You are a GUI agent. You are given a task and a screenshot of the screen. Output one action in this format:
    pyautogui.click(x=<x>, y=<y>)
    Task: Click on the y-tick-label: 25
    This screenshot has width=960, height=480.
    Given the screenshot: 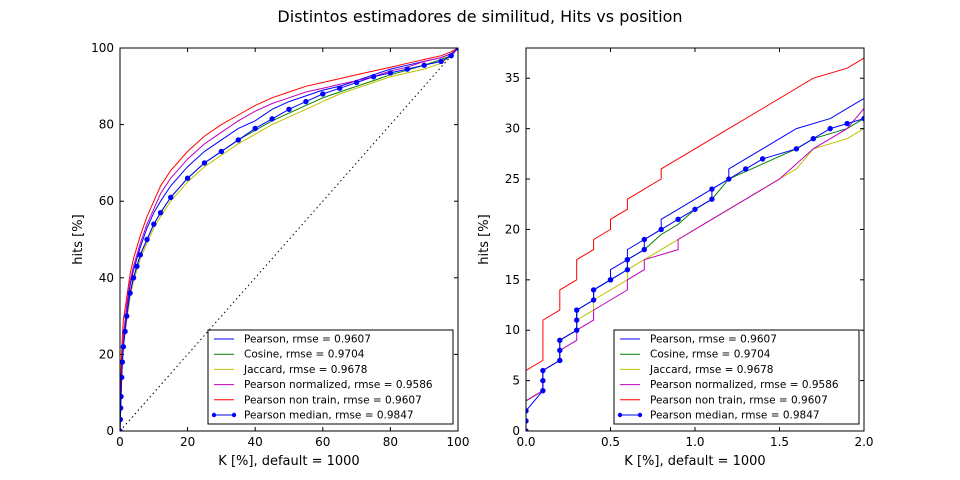 What is the action you would take?
    pyautogui.click(x=512, y=179)
    